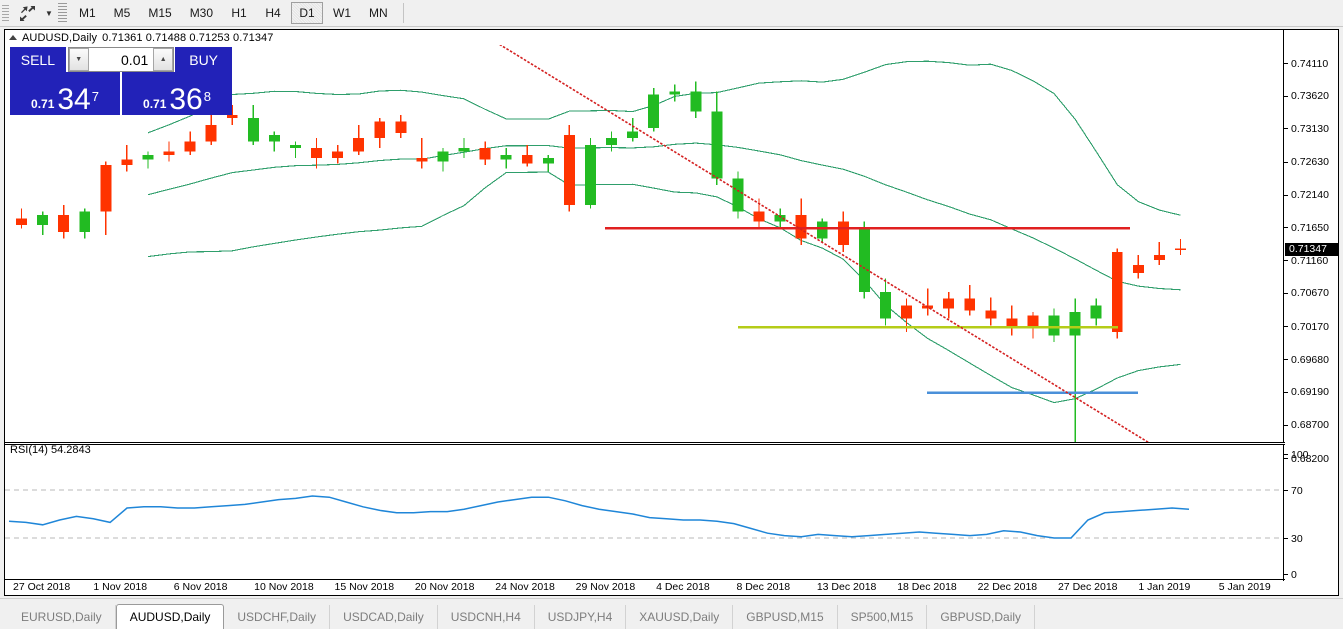 The image size is (1343, 629). Describe the element at coordinates (49, 13) in the screenshot. I see `chevron-down-icon: ▼` at that location.